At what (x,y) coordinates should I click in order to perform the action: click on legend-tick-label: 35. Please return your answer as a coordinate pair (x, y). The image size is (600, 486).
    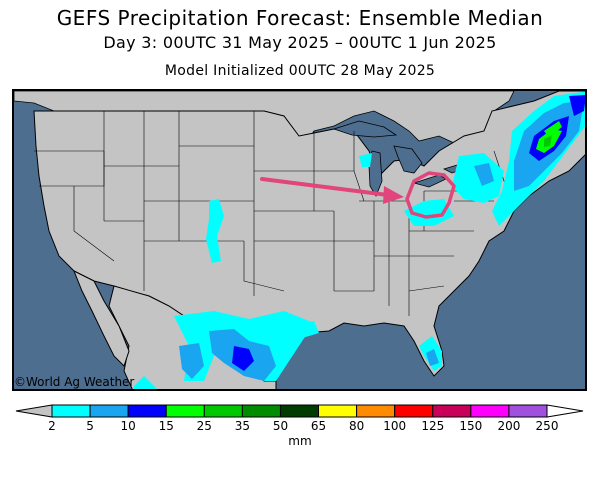
    Looking at the image, I should click on (242, 426).